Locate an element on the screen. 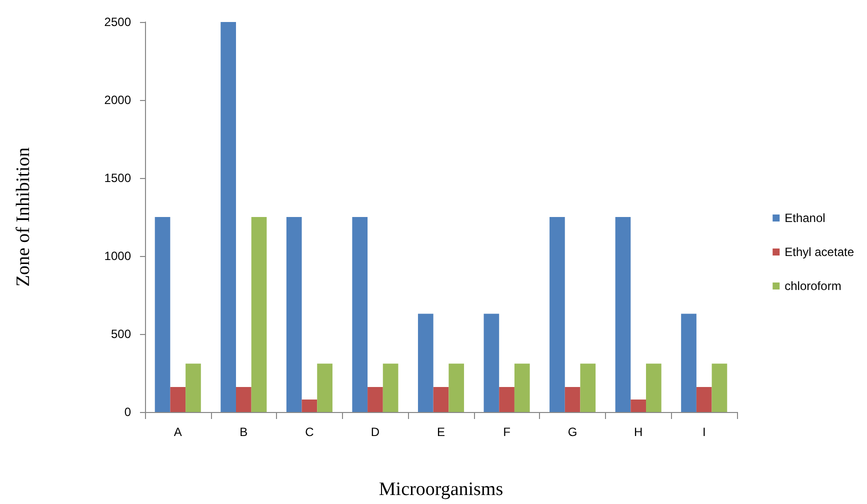 The image size is (867, 504). x-tick-label: G is located at coordinates (573, 432).